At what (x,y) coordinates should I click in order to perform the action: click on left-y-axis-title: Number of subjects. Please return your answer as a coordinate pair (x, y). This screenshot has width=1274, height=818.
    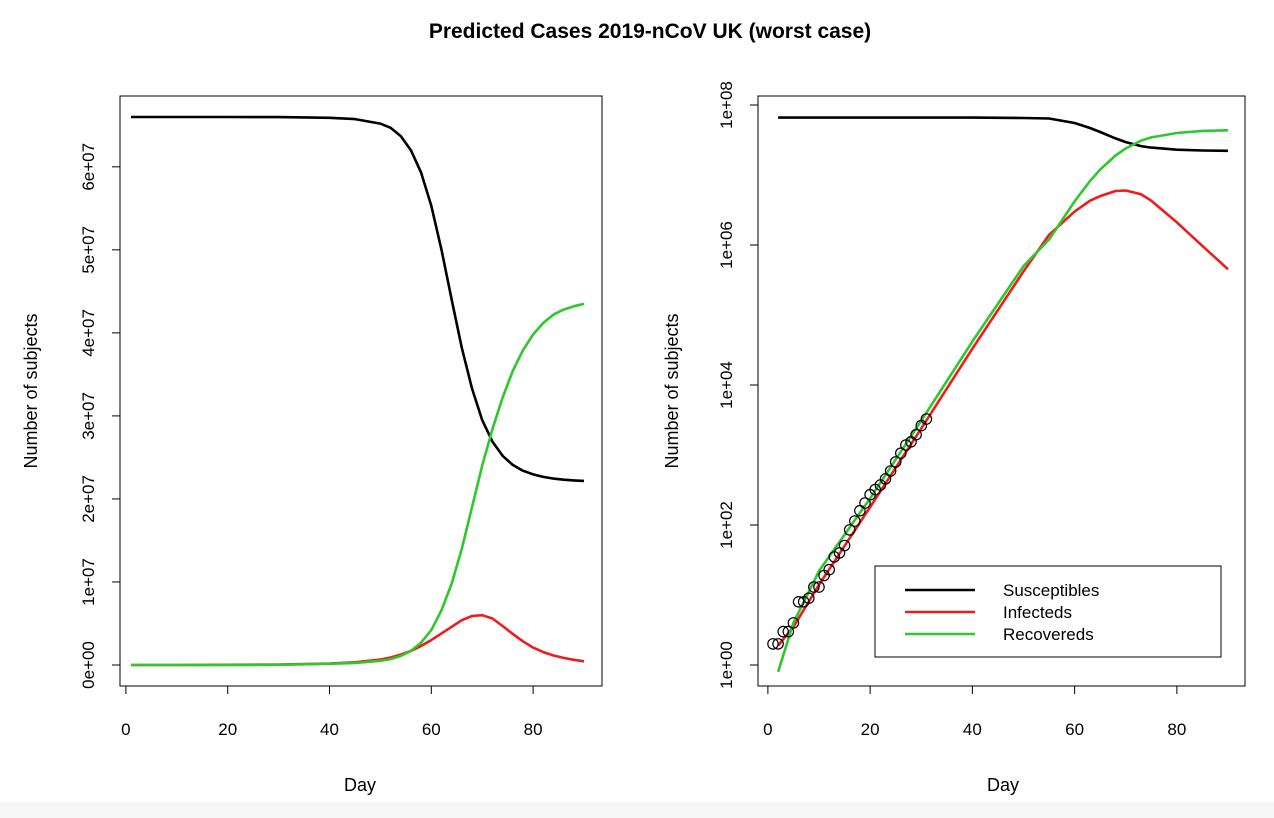
    Looking at the image, I should click on (31, 390).